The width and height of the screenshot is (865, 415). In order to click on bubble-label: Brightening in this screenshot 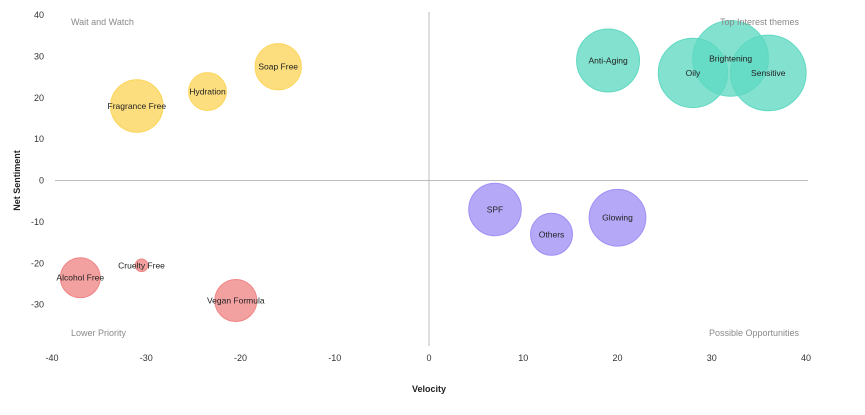, I will do `click(730, 58)`.